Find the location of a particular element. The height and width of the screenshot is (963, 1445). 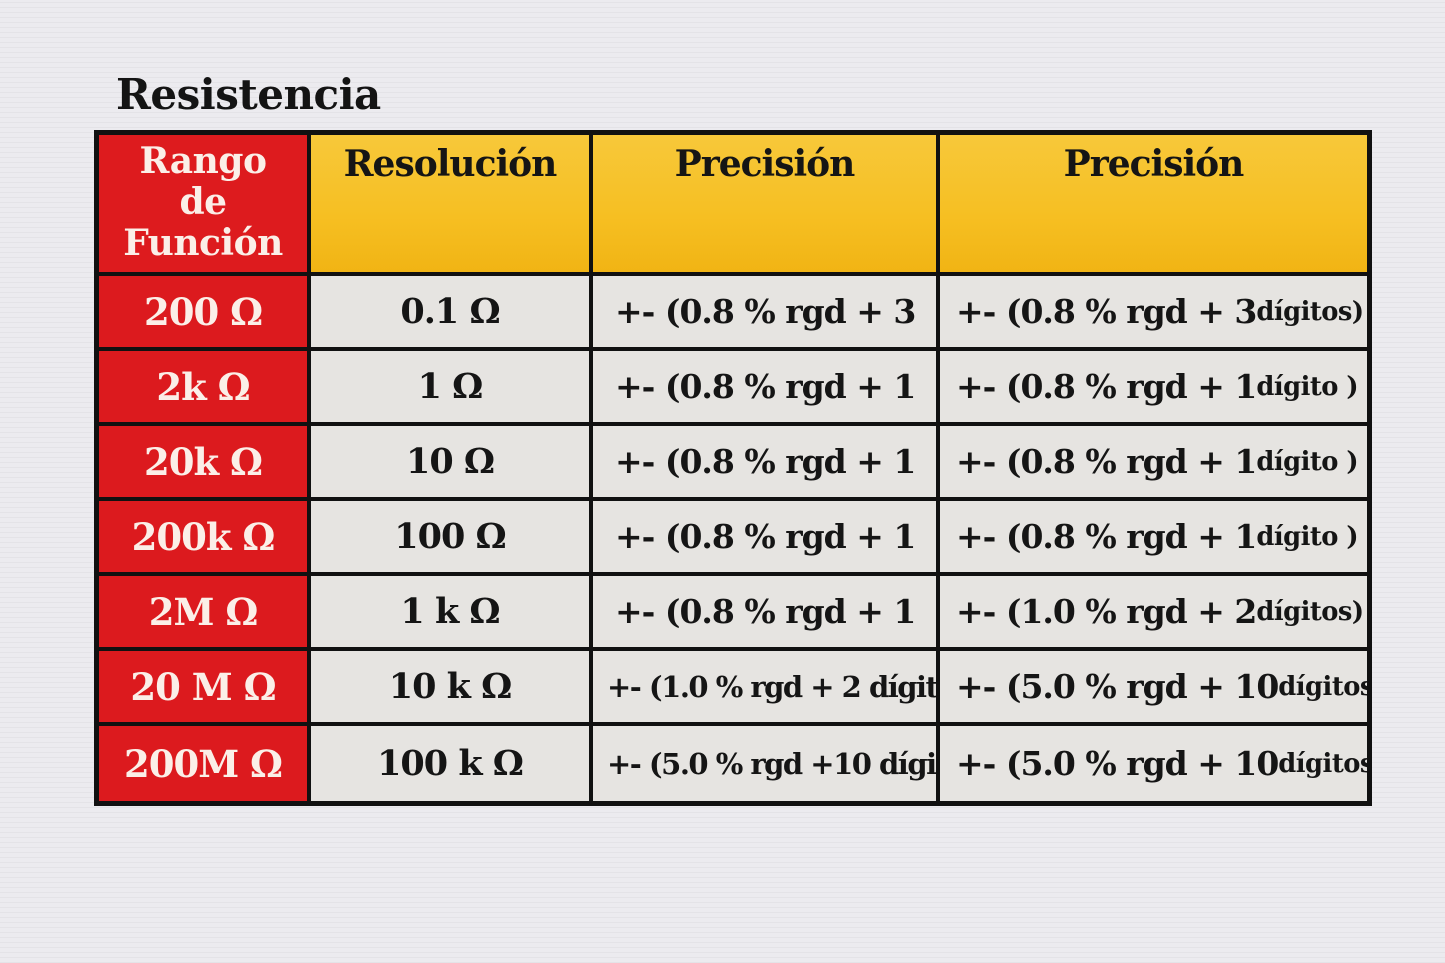

resolution-cell: 100 k Ω is located at coordinates (450, 763).